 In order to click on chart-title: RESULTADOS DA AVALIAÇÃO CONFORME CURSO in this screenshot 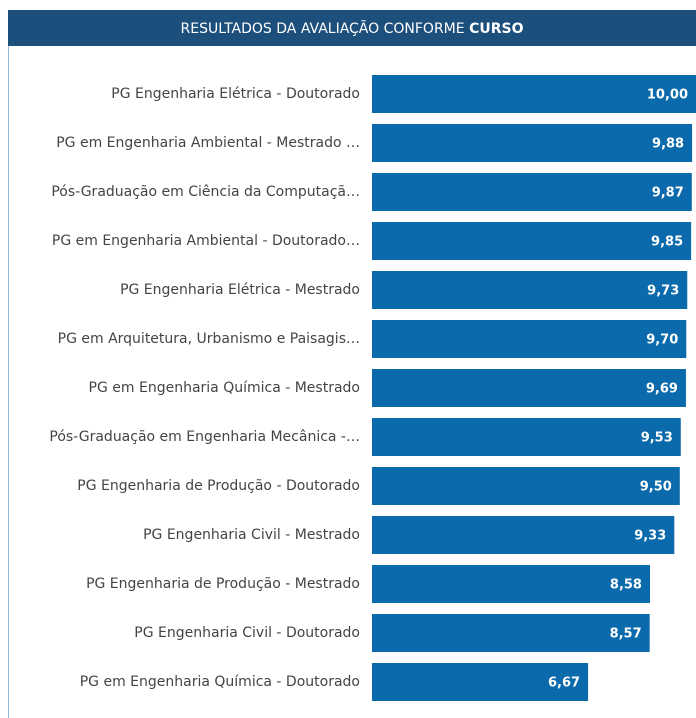, I will do `click(352, 28)`.